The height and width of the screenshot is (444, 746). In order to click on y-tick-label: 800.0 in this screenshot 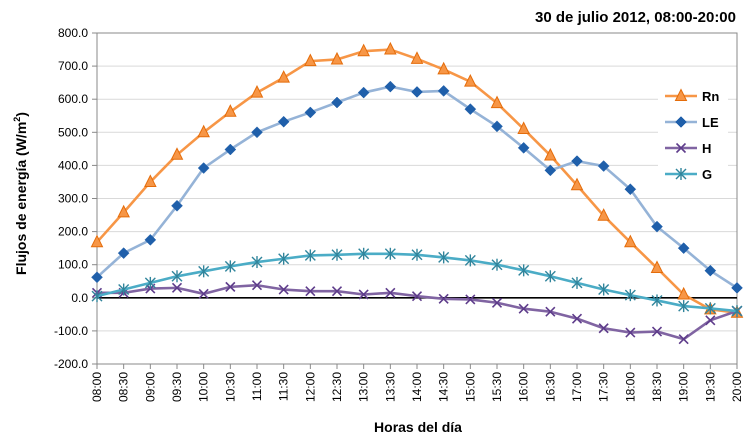, I will do `click(73, 33)`.